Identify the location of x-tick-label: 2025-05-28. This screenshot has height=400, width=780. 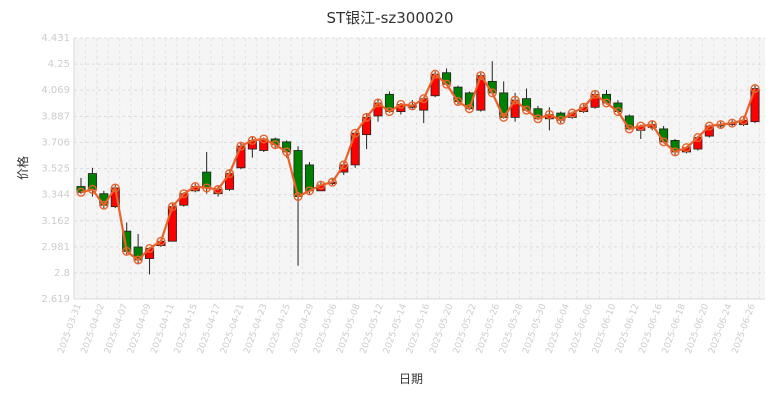
(511, 328).